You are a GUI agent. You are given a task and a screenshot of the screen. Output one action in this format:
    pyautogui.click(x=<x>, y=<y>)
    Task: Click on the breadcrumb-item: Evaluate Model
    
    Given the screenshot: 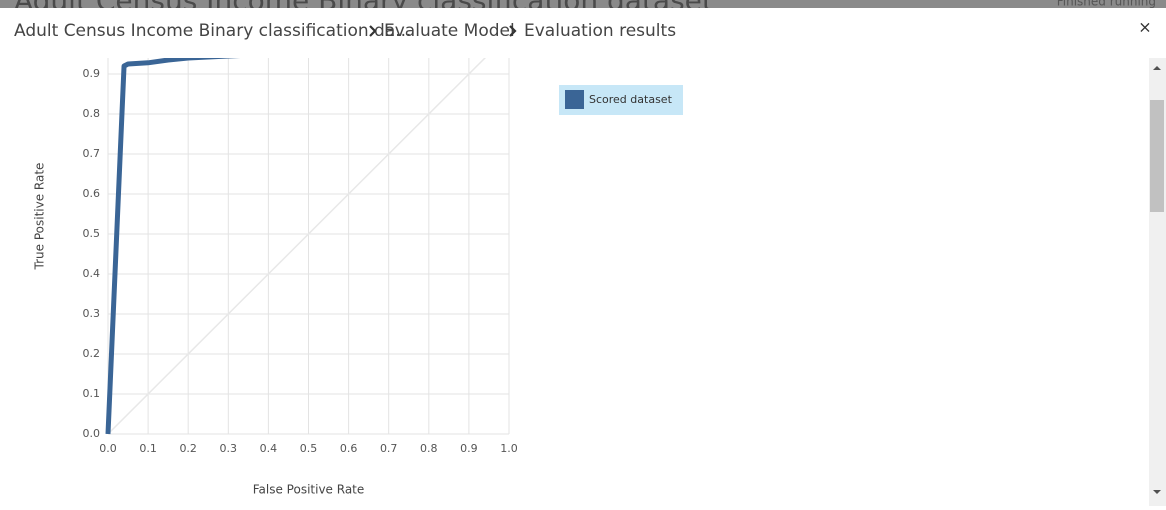 What is the action you would take?
    pyautogui.click(x=449, y=31)
    